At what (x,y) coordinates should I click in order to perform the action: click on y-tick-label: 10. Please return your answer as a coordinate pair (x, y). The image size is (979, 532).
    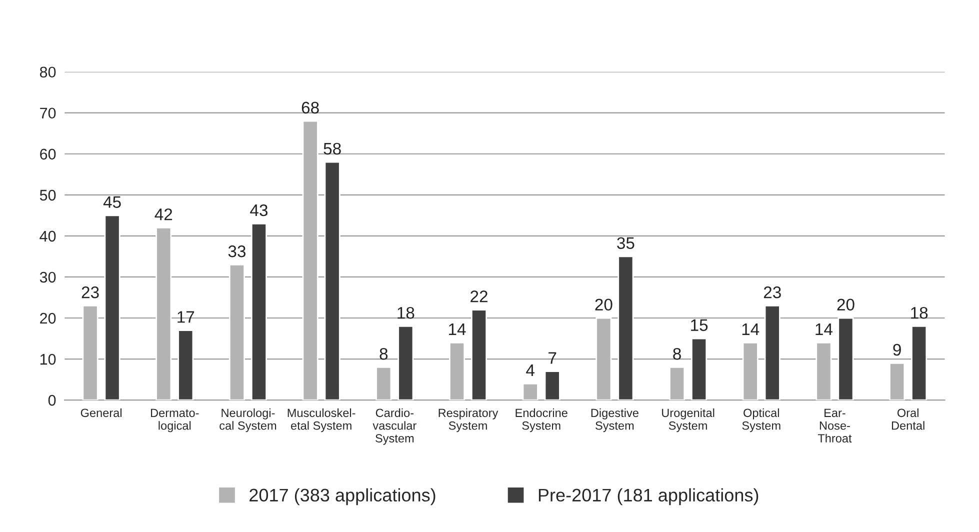
    Looking at the image, I should click on (48, 359).